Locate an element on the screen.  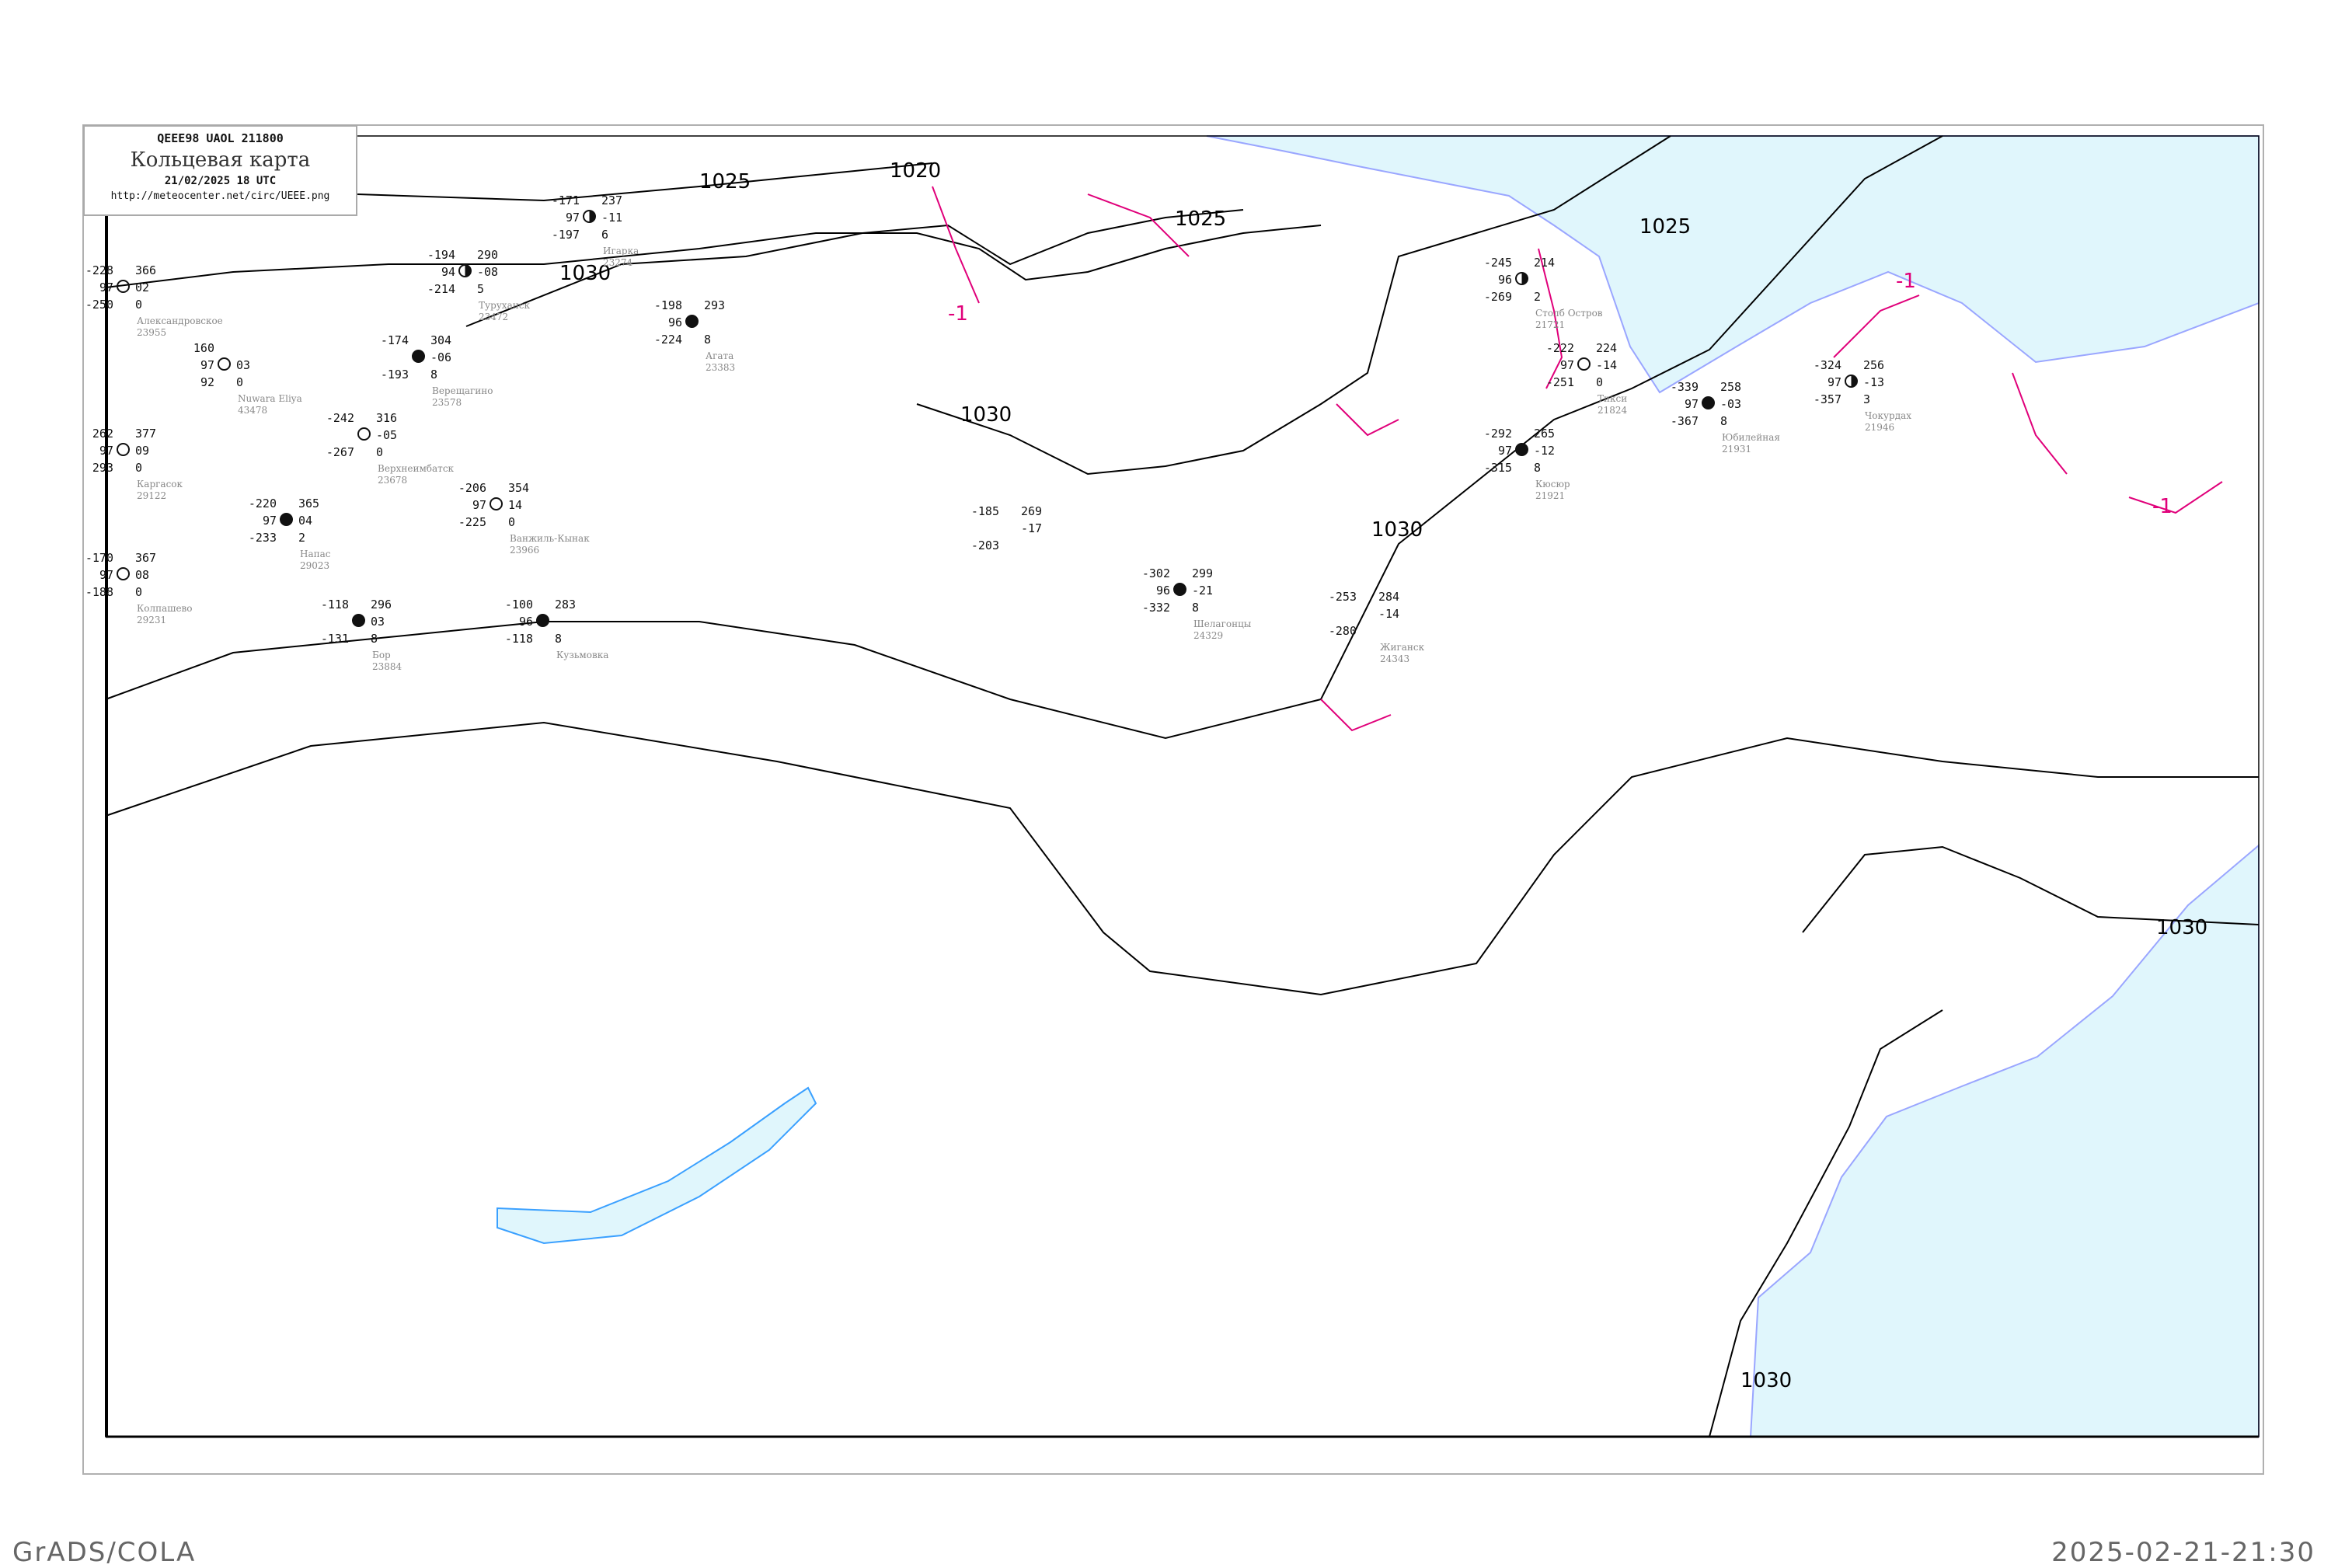
station-dewpoint: -250 is located at coordinates (99, 305).